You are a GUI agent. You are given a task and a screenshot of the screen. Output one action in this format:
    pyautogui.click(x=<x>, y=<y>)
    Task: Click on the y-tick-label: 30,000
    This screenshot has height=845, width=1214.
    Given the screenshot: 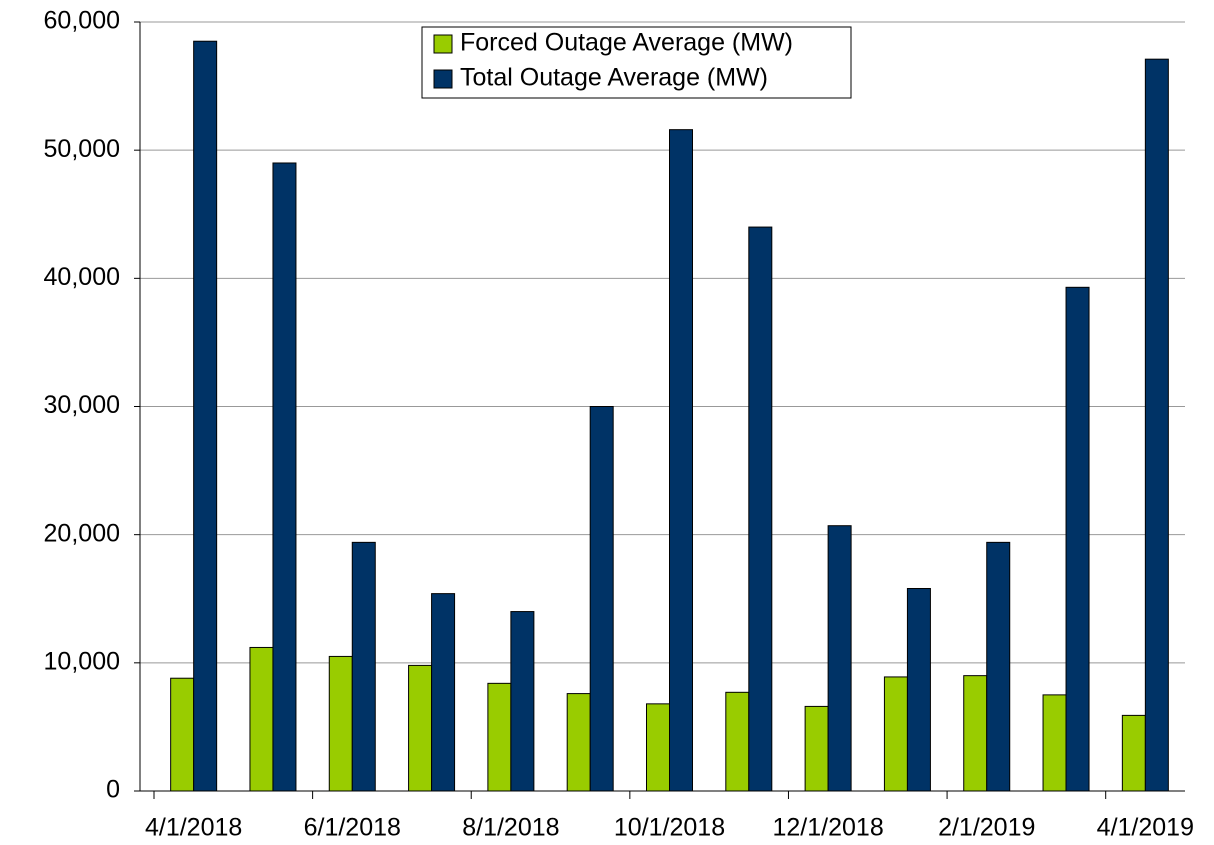 What is the action you would take?
    pyautogui.click(x=82, y=405)
    